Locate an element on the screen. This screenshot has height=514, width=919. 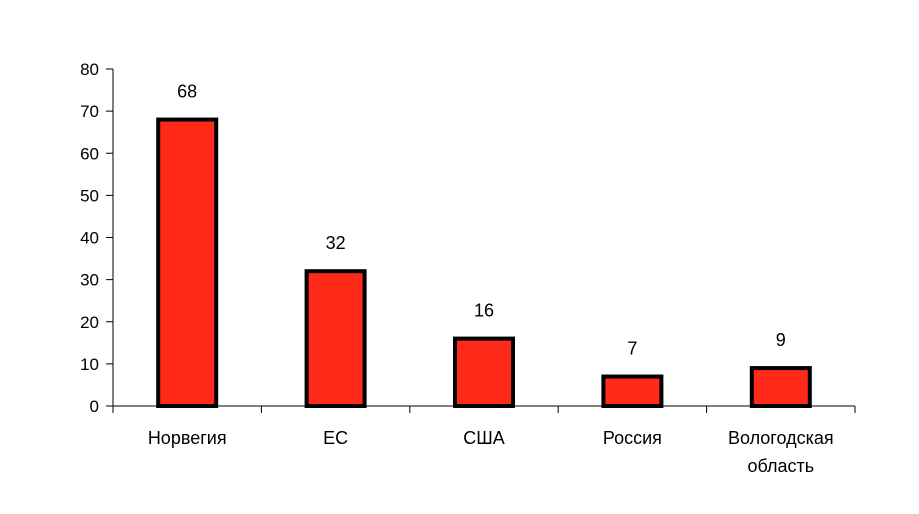
category-label-line: Вологодская is located at coordinates (781, 438).